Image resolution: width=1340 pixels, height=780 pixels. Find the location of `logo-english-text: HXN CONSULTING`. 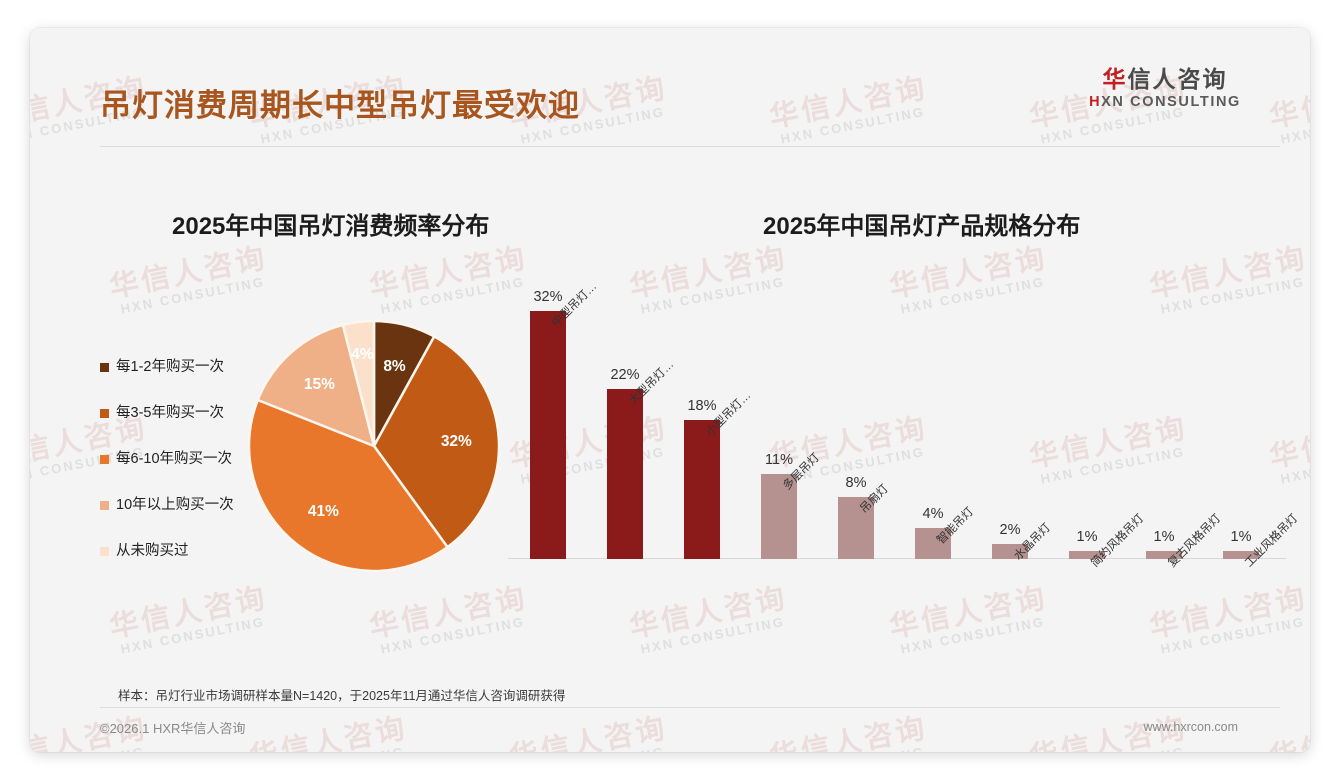

logo-english-text: HXN CONSULTING is located at coordinates (1165, 102).